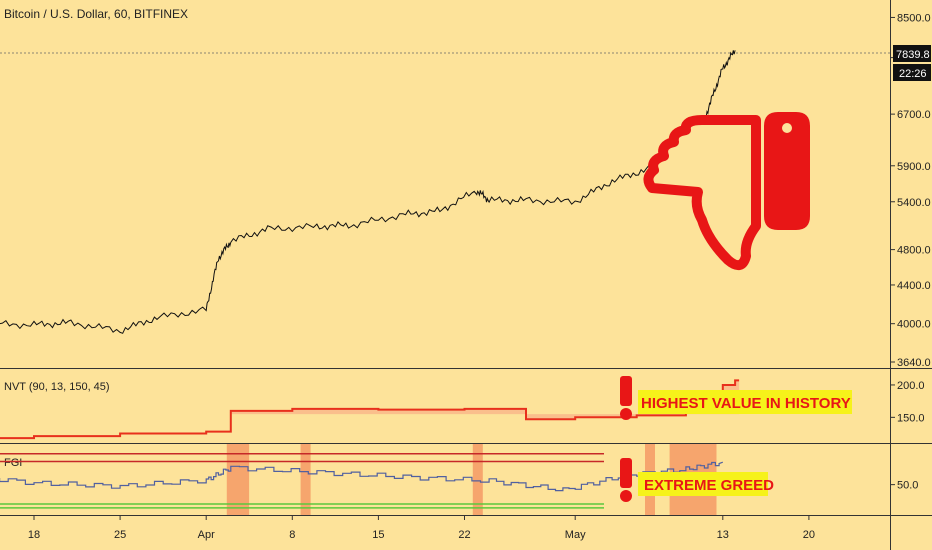 The image size is (932, 550). I want to click on fgi-line-series, so click(361, 476).